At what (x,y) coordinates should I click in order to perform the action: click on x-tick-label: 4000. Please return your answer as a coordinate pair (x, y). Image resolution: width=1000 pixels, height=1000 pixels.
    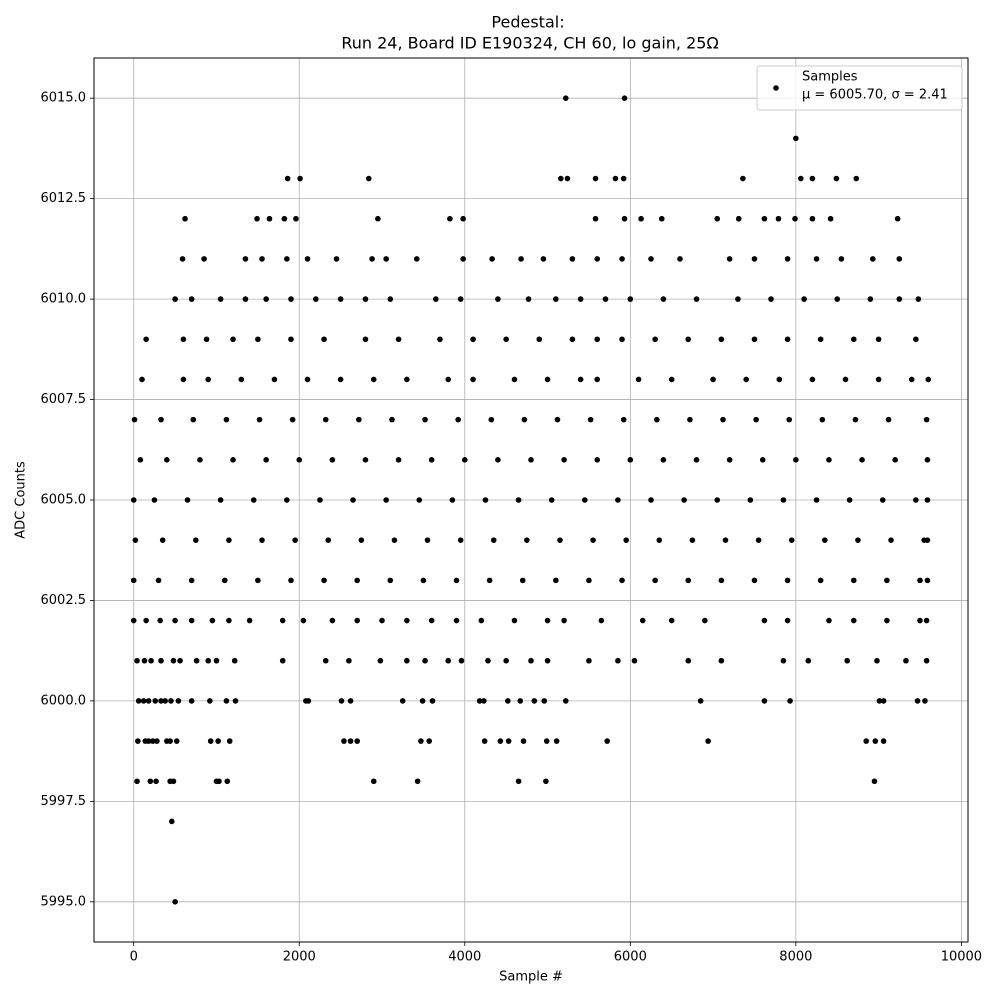
    Looking at the image, I should click on (464, 957).